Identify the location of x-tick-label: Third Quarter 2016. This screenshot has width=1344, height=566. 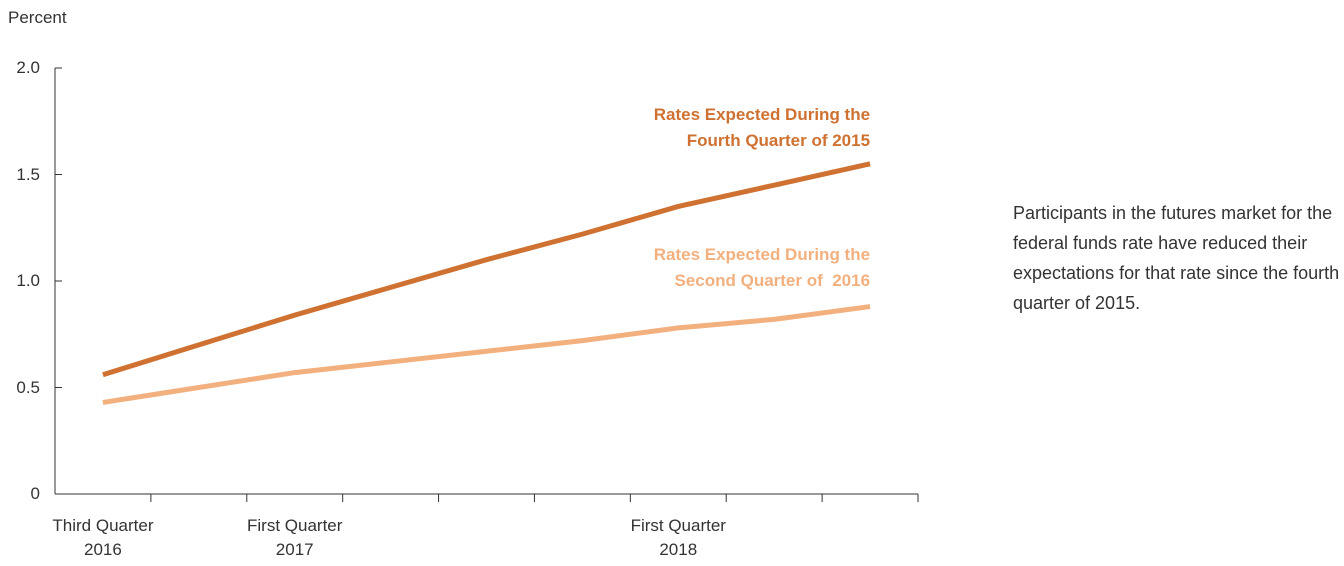
(103, 537).